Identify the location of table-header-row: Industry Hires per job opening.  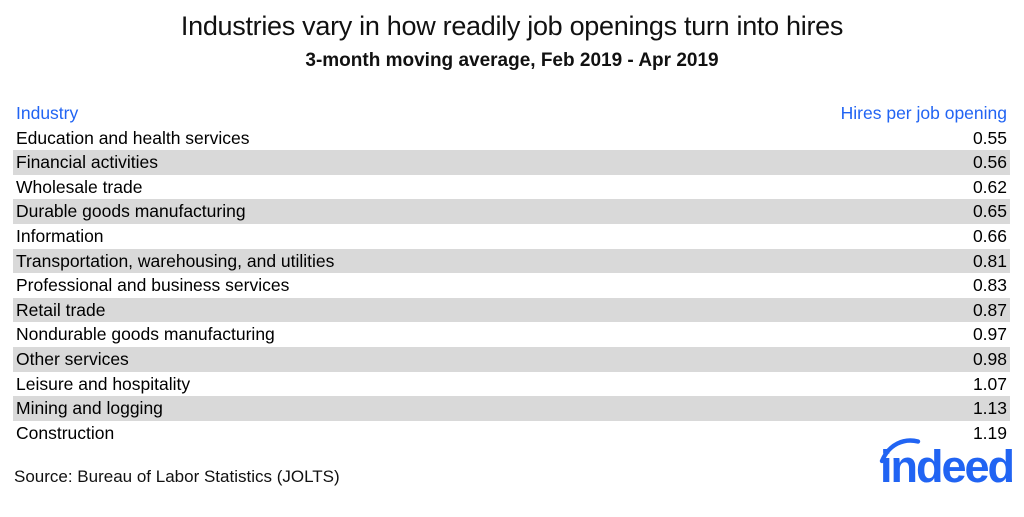
(511, 113).